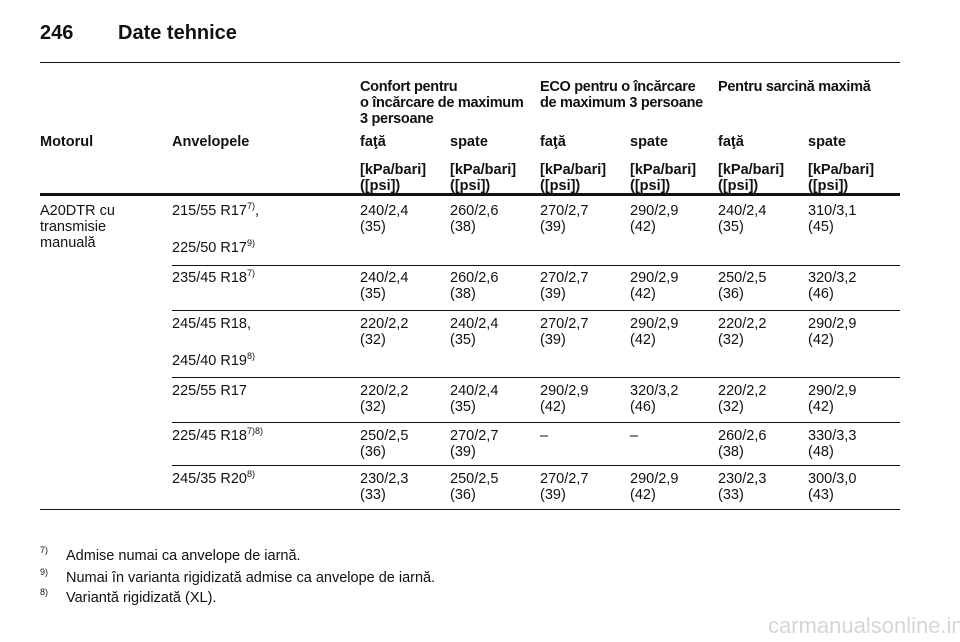  What do you see at coordinates (250, 243) in the screenshot?
I see `footnote-ref: 9)` at bounding box center [250, 243].